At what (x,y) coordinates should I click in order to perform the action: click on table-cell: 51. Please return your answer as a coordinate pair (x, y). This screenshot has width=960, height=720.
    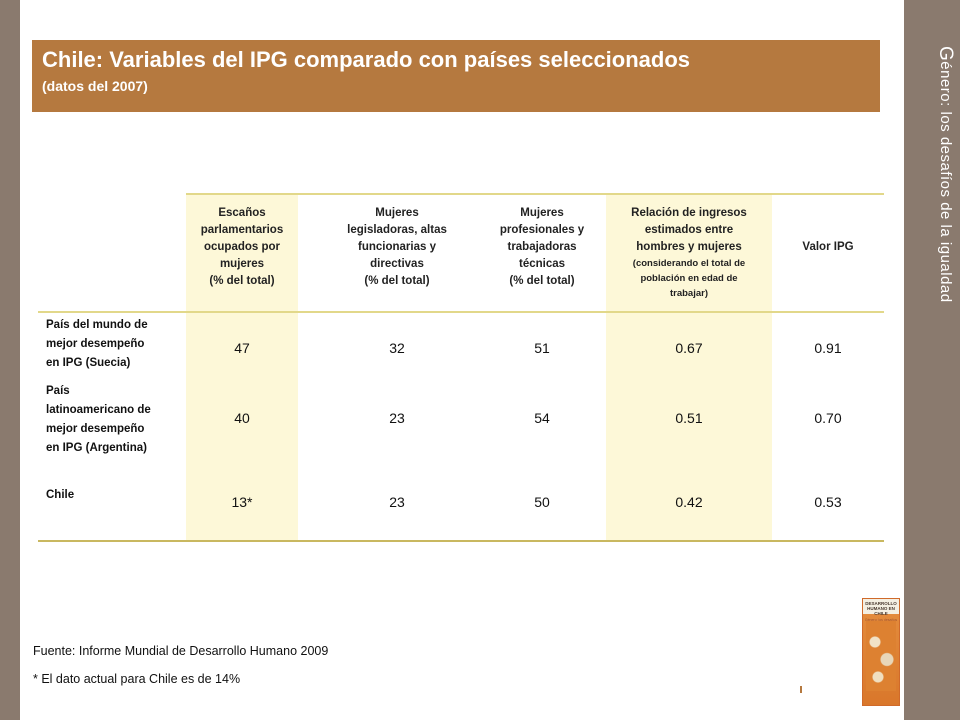
    Looking at the image, I should click on (542, 348).